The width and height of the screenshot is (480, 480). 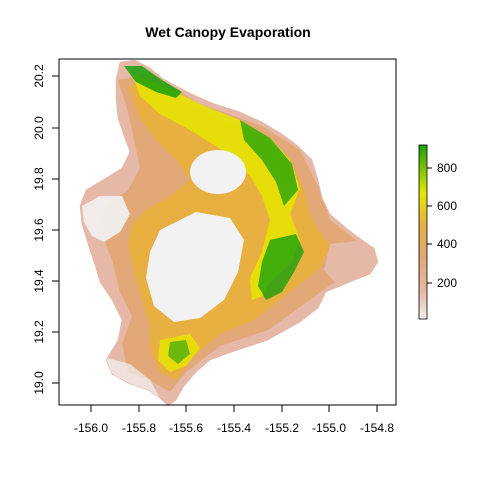 What do you see at coordinates (195, 267) in the screenshot?
I see `low-mauna-loa` at bounding box center [195, 267].